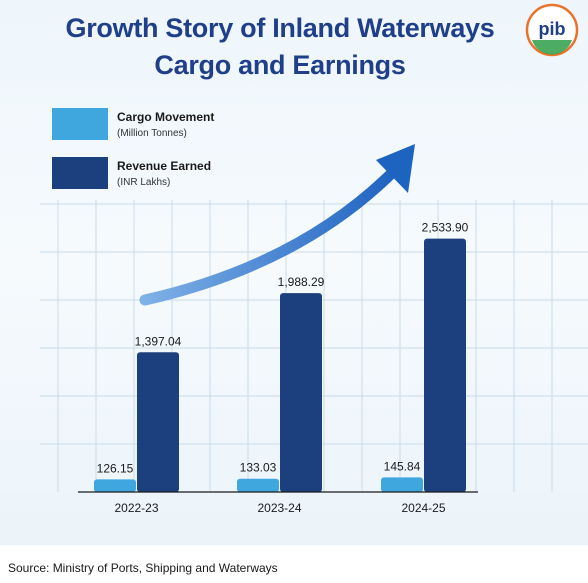 Image resolution: width=588 pixels, height=583 pixels. Describe the element at coordinates (144, 182) in the screenshot. I see `legend-unit-revenue: (INR Lakhs)` at that location.